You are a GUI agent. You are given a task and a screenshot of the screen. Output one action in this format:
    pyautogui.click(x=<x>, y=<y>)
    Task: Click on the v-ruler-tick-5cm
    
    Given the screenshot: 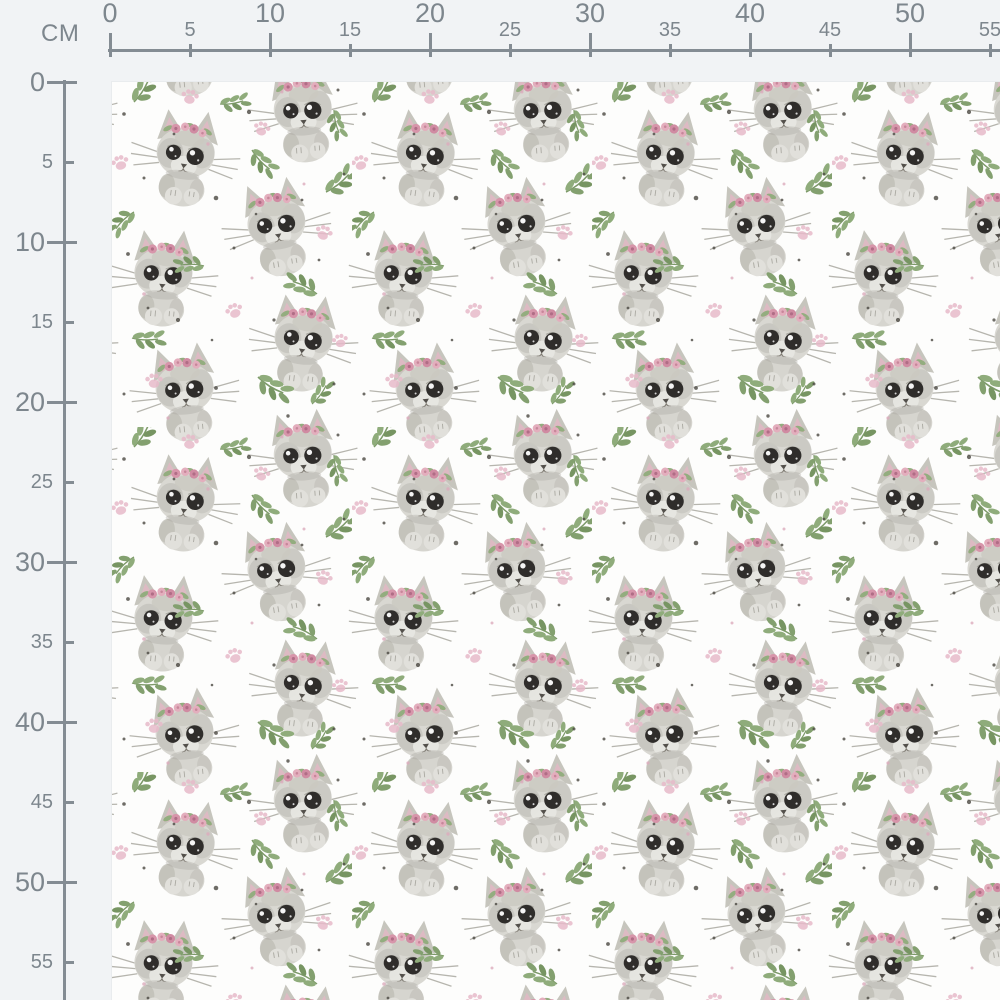 What is the action you would take?
    pyautogui.click(x=69, y=162)
    